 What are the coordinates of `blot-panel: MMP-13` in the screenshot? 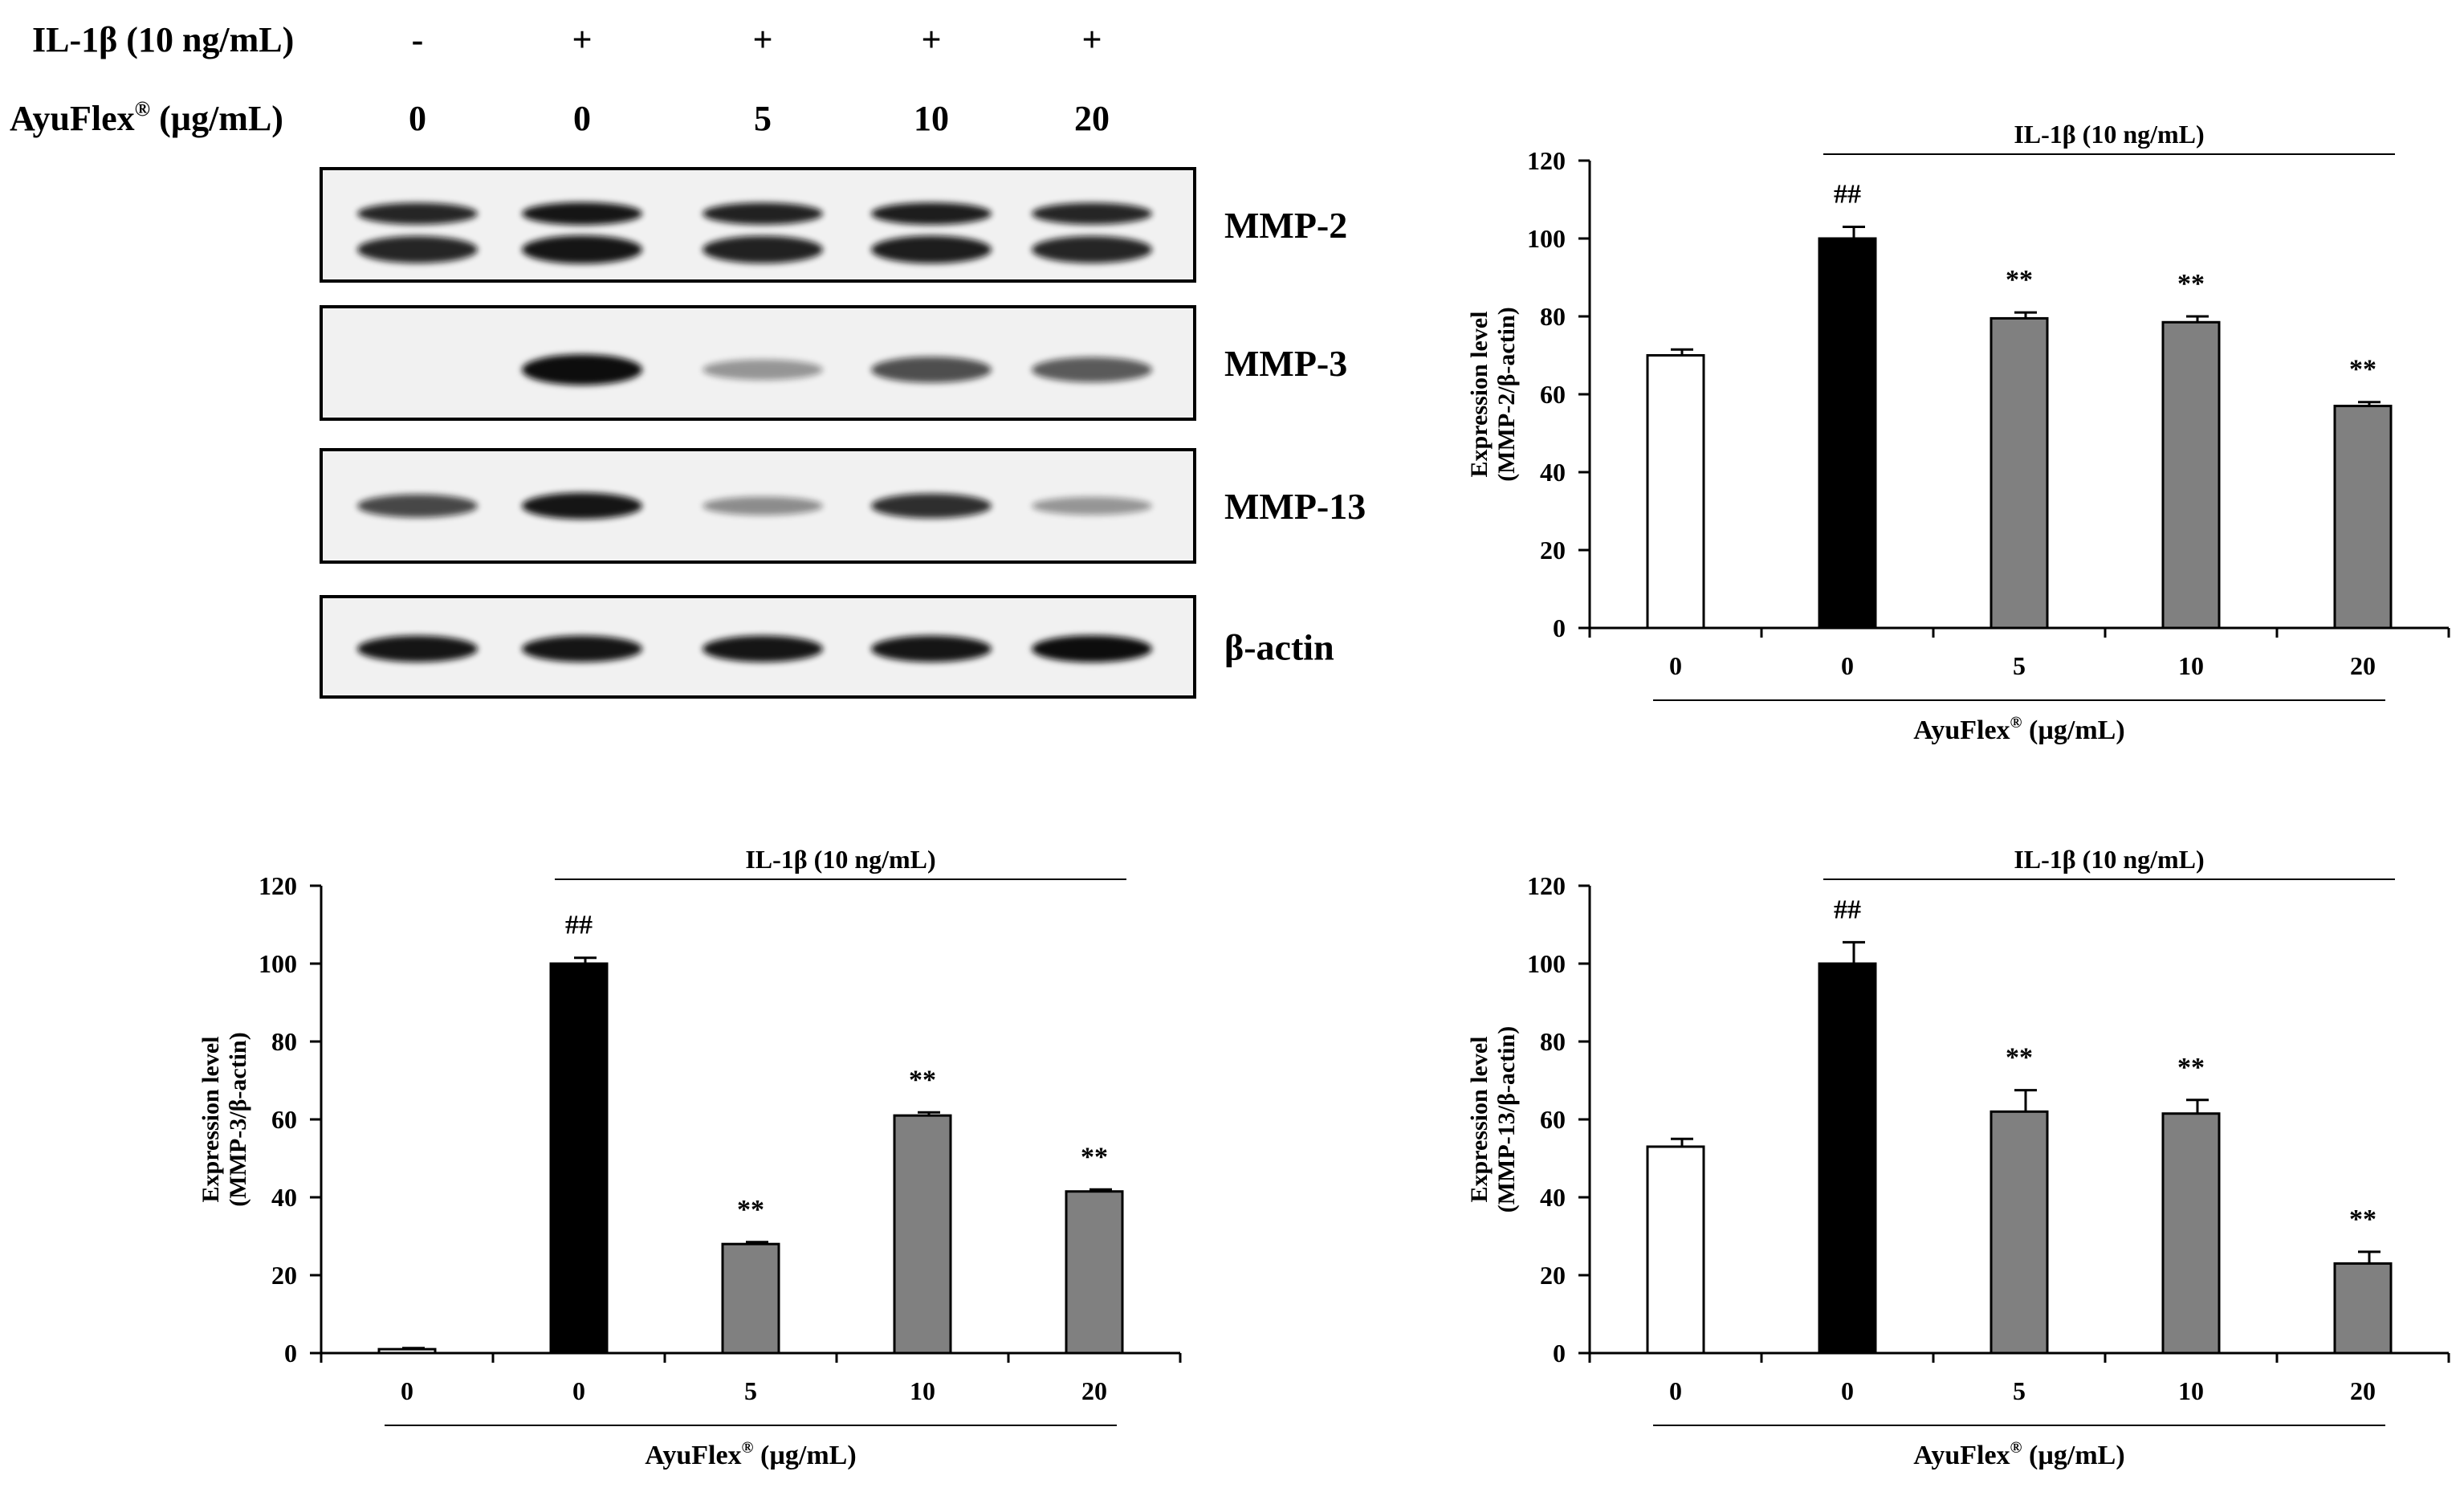 It's located at (843, 506).